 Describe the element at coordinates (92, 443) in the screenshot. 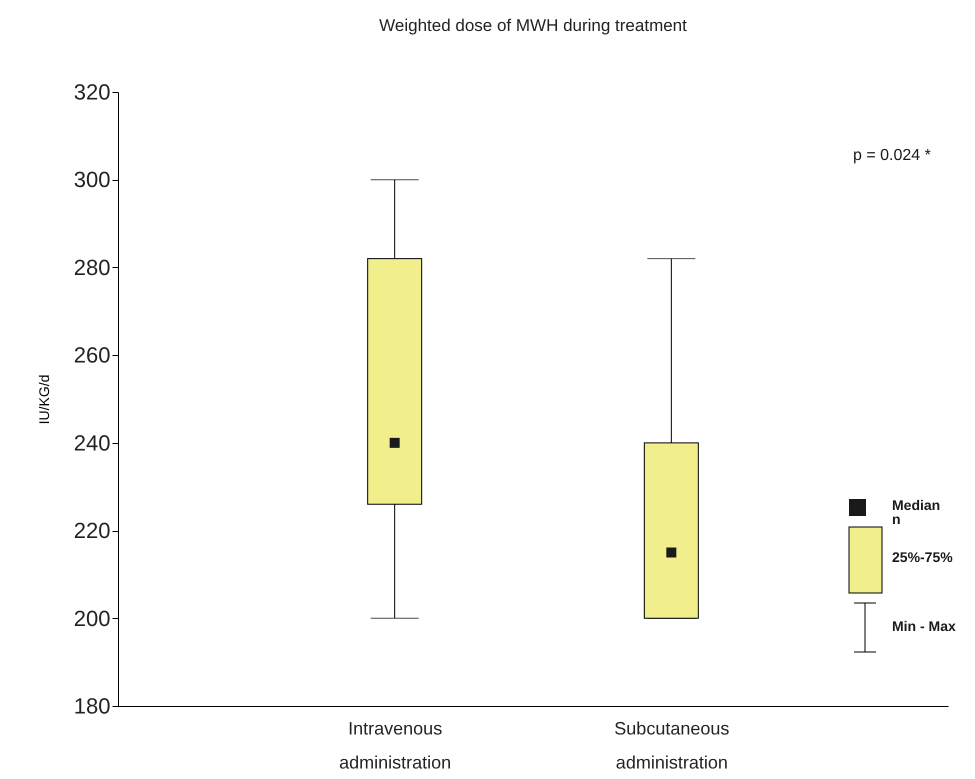

I see `y-tick-label: 240` at that location.